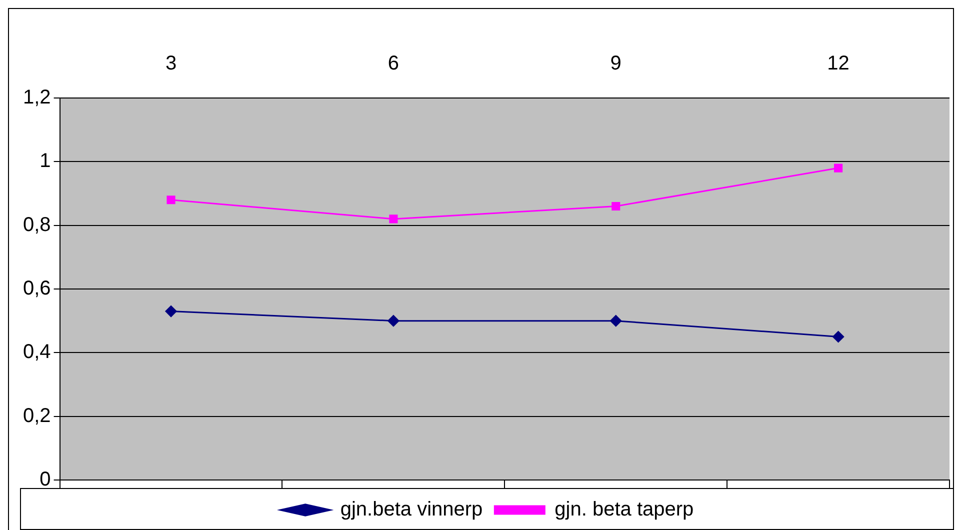 The height and width of the screenshot is (530, 956). I want to click on y-tick-label: 0,4, so click(36, 352).